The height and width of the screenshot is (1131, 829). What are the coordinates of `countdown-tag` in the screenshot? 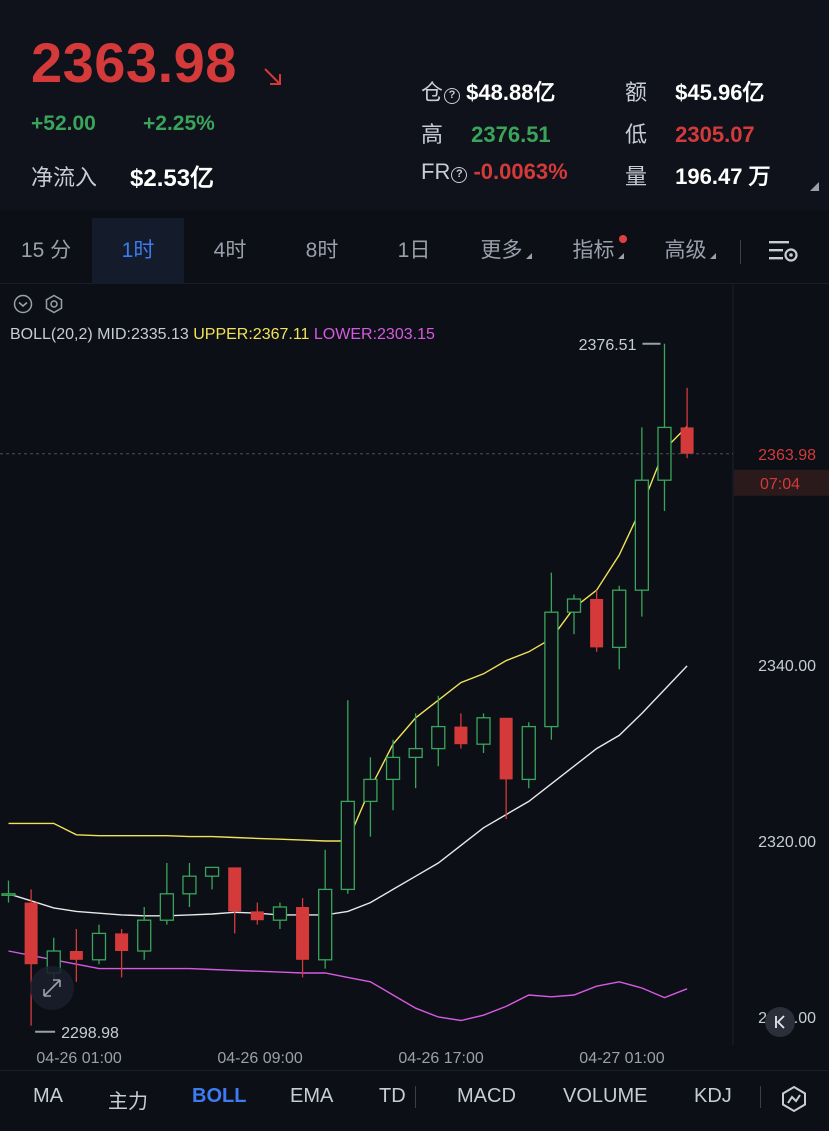 It's located at (781, 482).